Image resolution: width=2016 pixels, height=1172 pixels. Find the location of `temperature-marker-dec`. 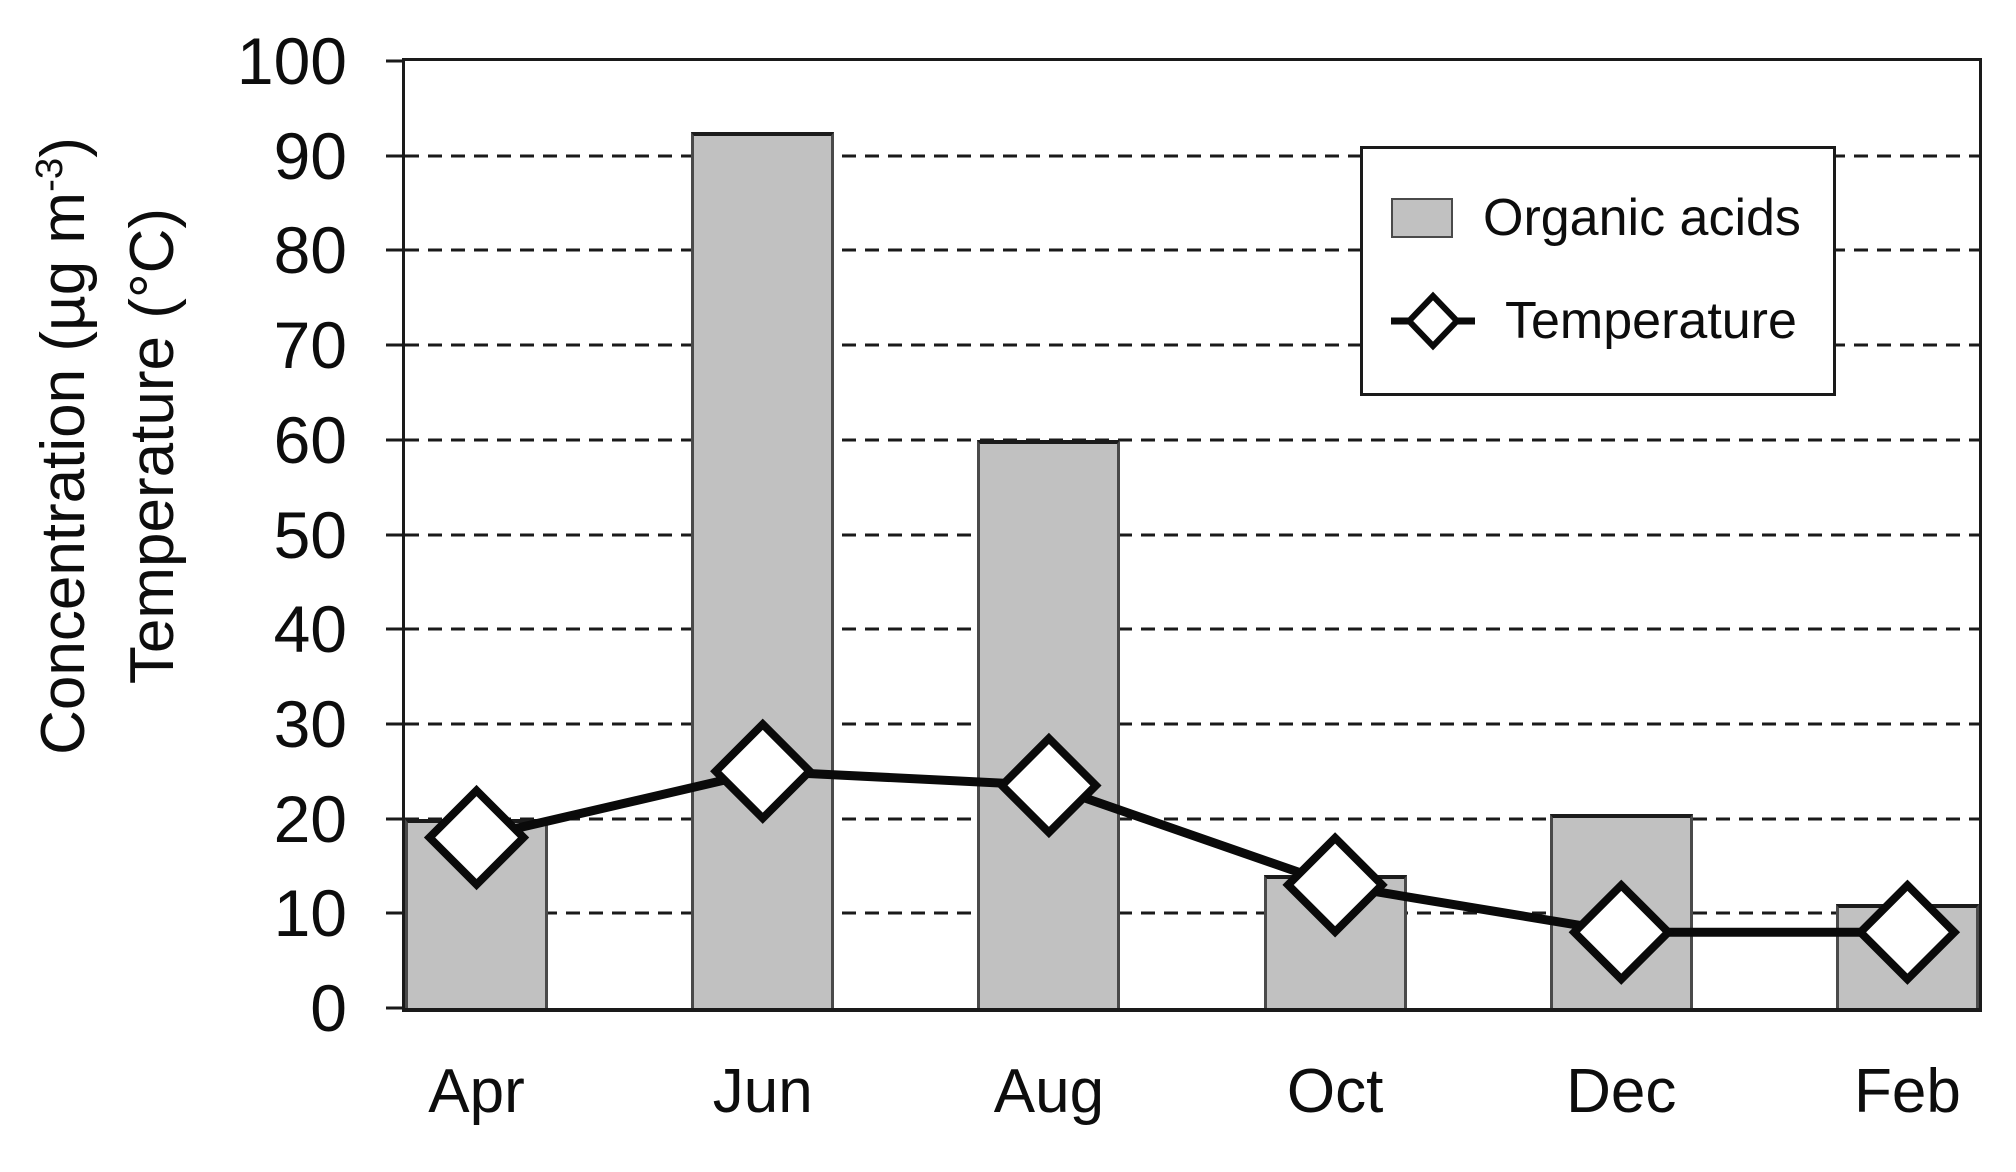

temperature-marker-dec is located at coordinates (1621, 932).